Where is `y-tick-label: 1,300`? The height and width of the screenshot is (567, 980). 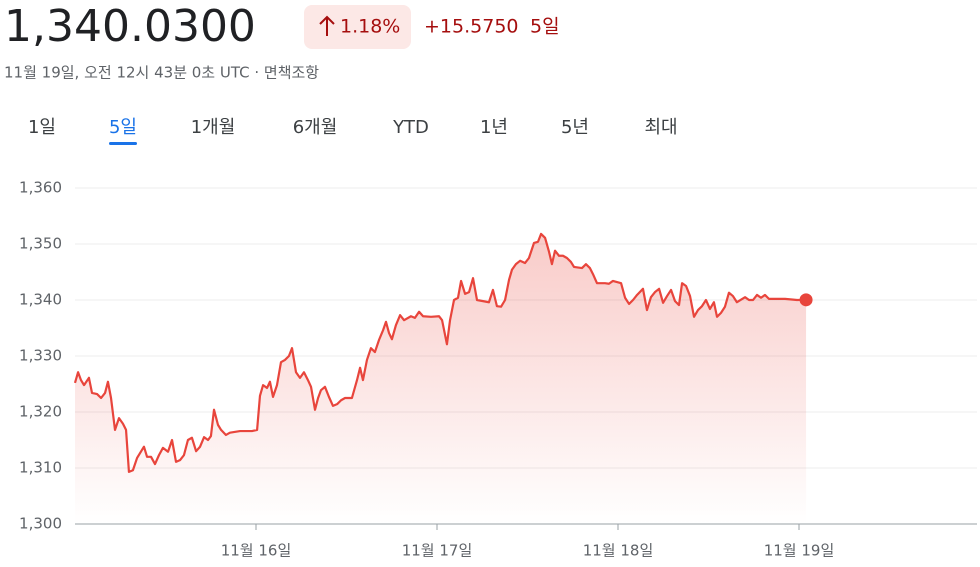 y-tick-label: 1,300 is located at coordinates (40, 524).